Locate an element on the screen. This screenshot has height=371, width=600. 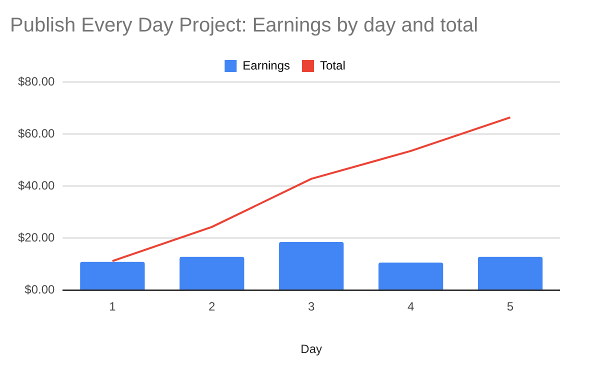
y-tick-label: $80.00 is located at coordinates (37, 81).